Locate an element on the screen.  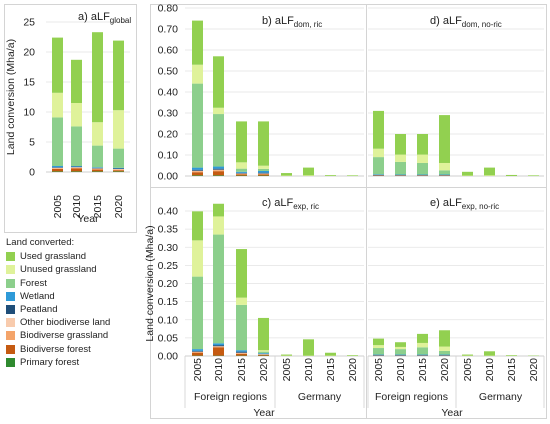
y-tick-label: 0.15 is located at coordinates (168, 302).